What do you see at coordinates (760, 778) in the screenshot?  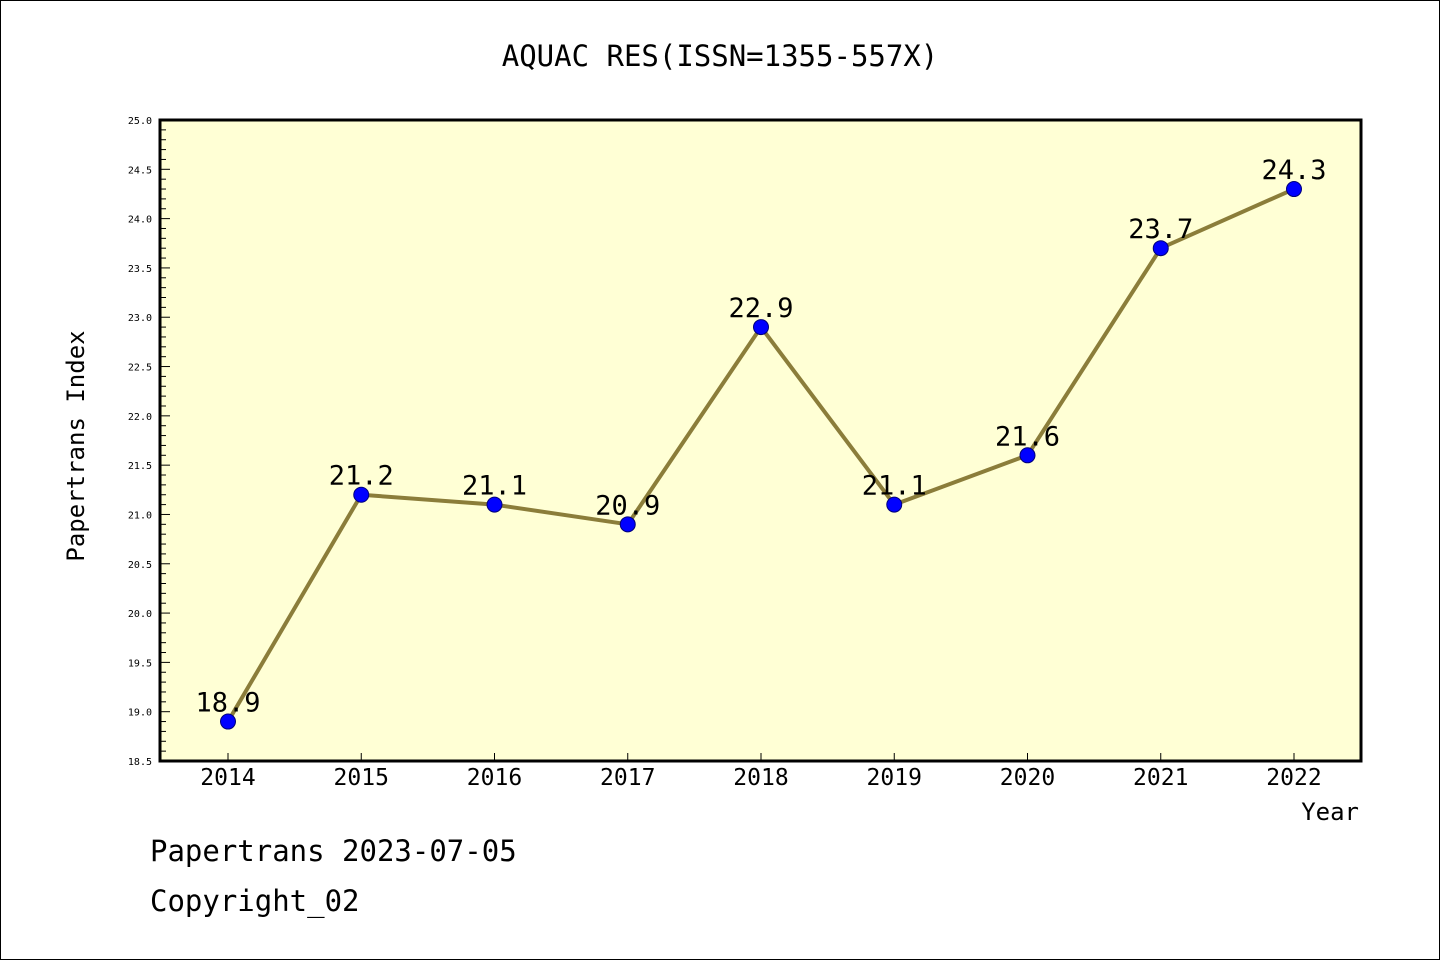 I see `x-tick-label: 2018` at bounding box center [760, 778].